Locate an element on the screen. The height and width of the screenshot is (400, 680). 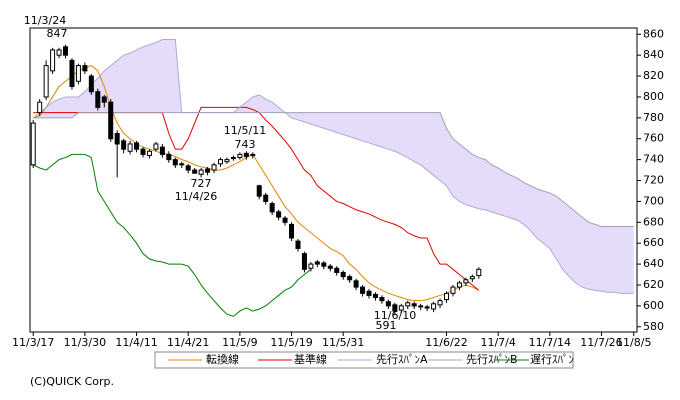
y-tick-label: 740 is located at coordinates (653, 159).